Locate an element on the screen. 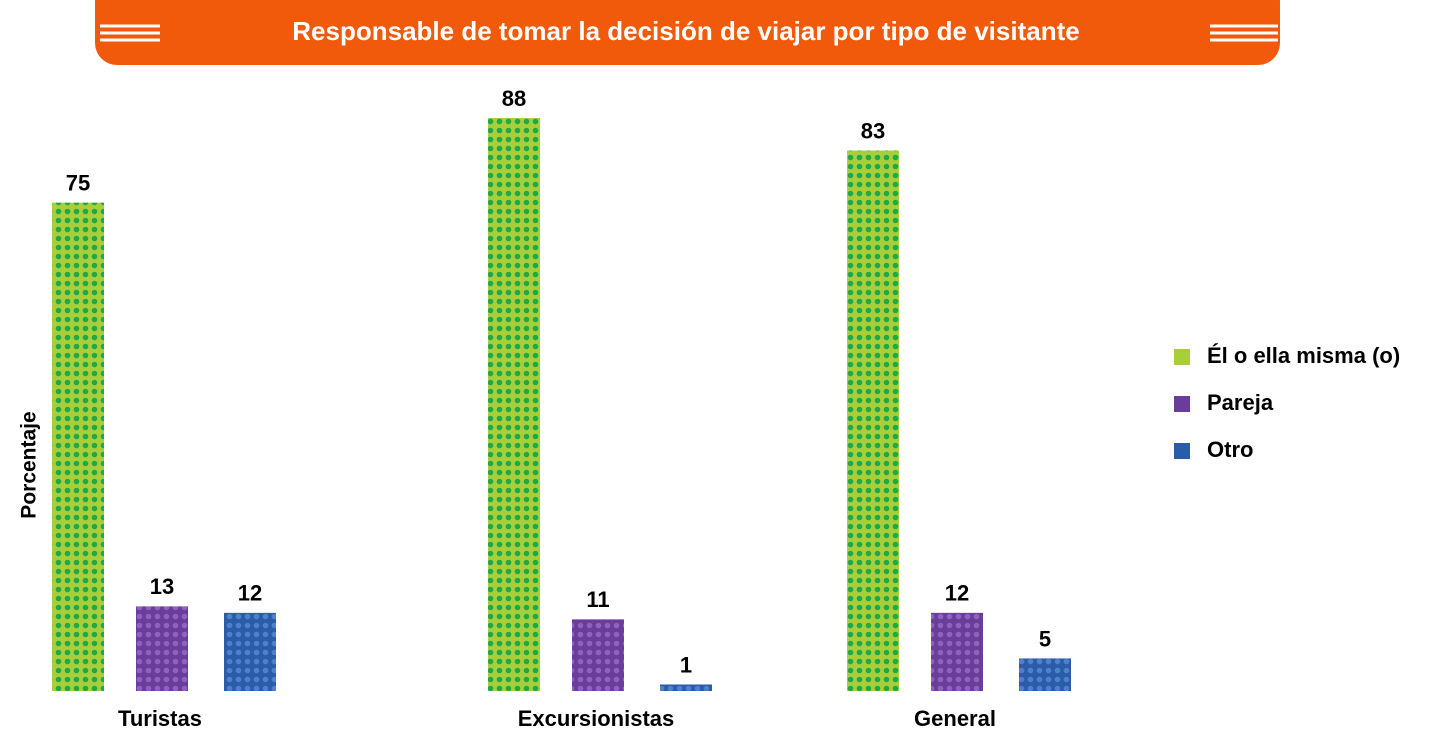 This screenshot has height=734, width=1453. value-label: 83 is located at coordinates (873, 130).